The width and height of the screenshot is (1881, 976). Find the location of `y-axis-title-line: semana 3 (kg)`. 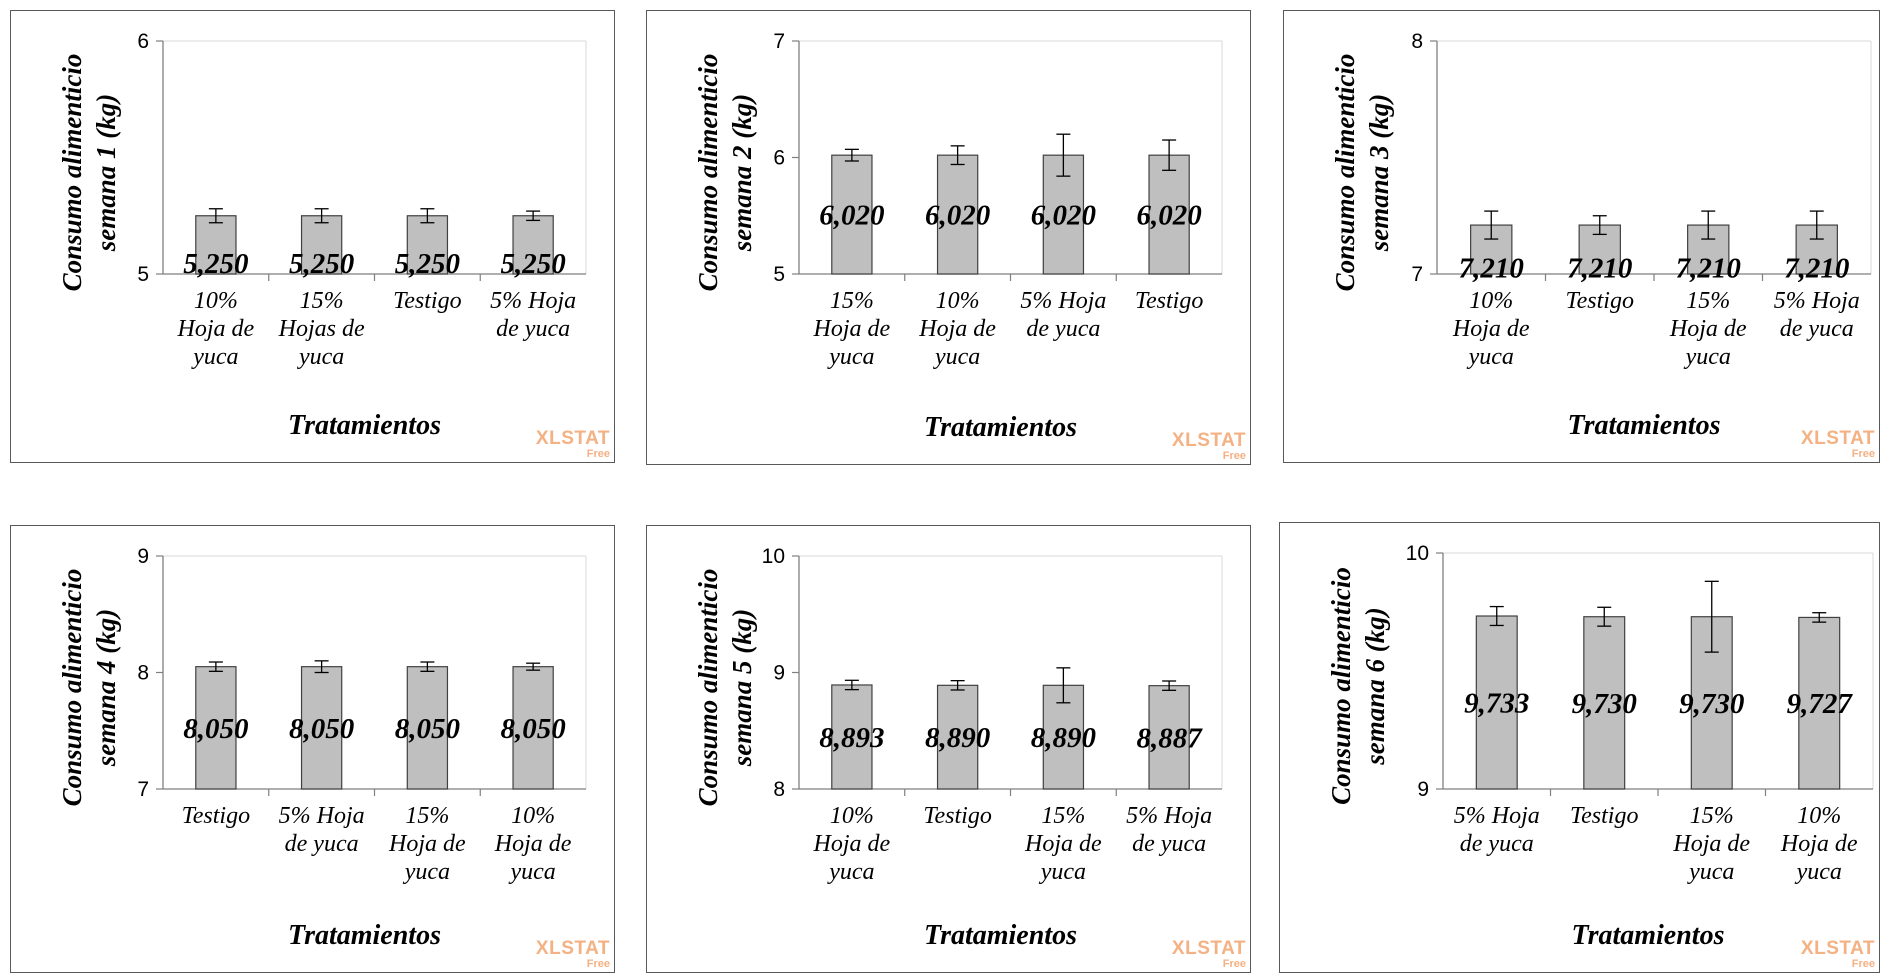

y-axis-title-line: semana 3 (kg) is located at coordinates (1379, 173).